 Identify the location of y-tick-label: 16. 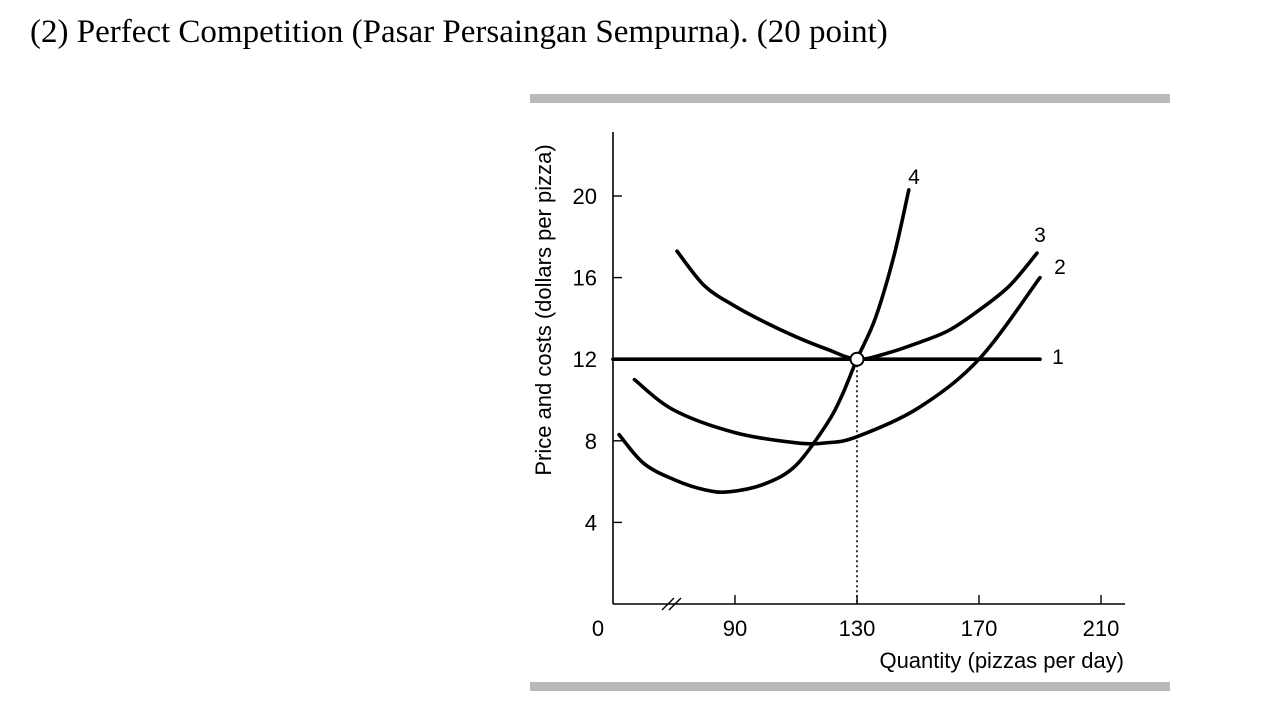
(585, 278).